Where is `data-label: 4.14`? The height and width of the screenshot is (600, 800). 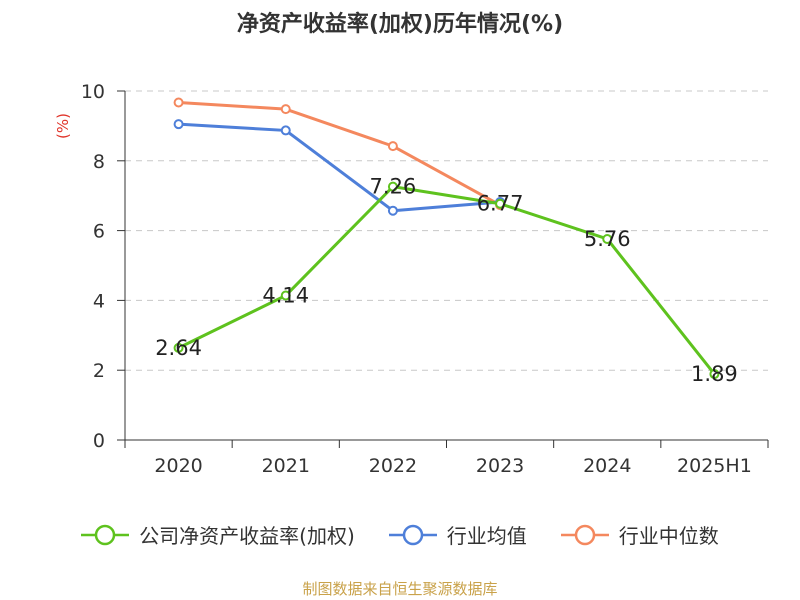
data-label: 4.14 is located at coordinates (285, 296).